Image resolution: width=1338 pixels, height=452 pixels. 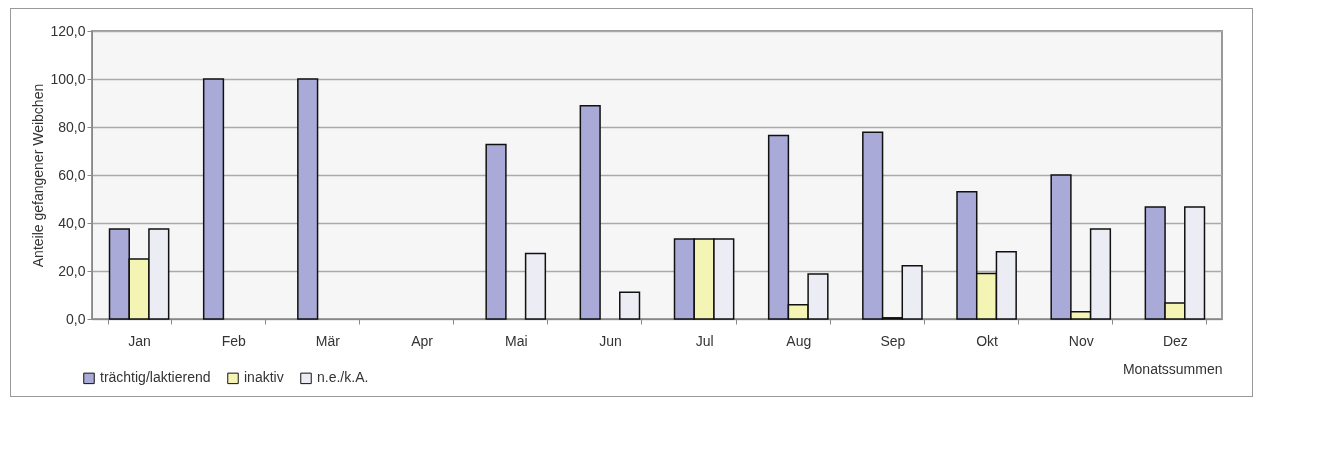 I want to click on legend-label: trächtig/laktierend, so click(x=155, y=377).